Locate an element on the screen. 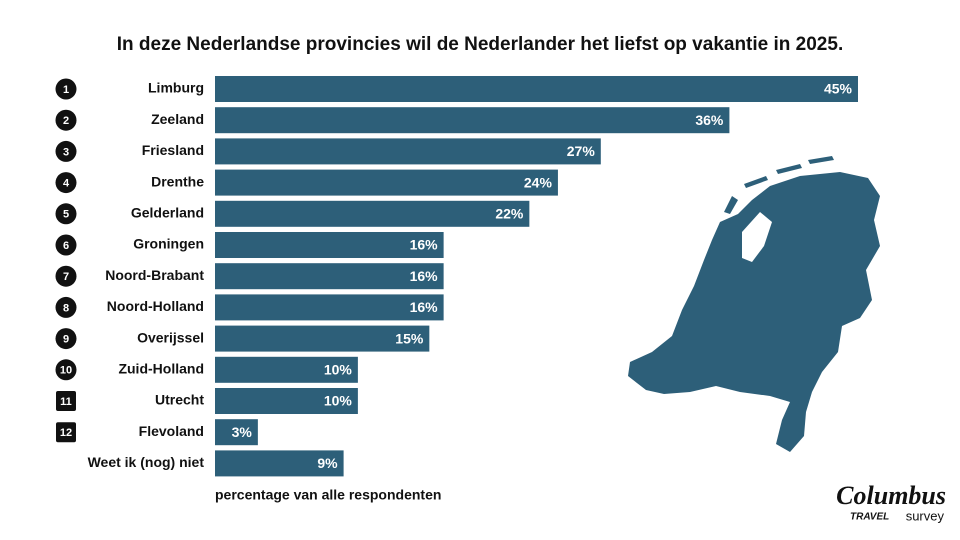  rank-label: 3 is located at coordinates (66, 152).